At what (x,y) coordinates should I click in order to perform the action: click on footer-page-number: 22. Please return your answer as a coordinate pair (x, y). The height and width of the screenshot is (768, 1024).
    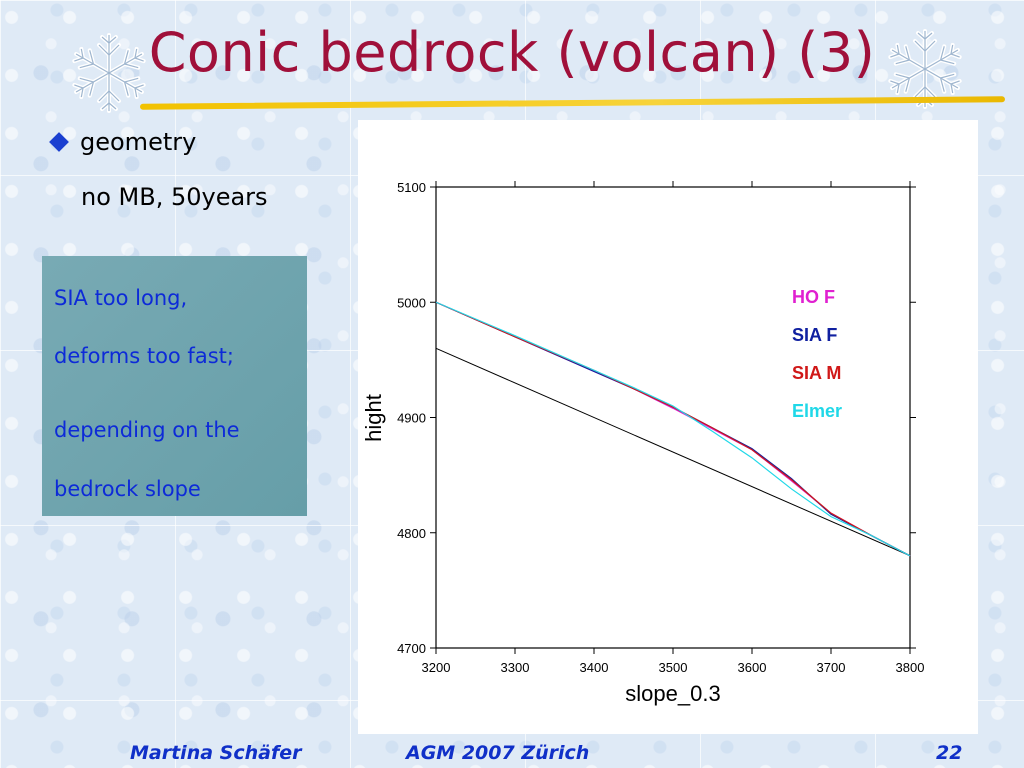
    Looking at the image, I should click on (949, 753).